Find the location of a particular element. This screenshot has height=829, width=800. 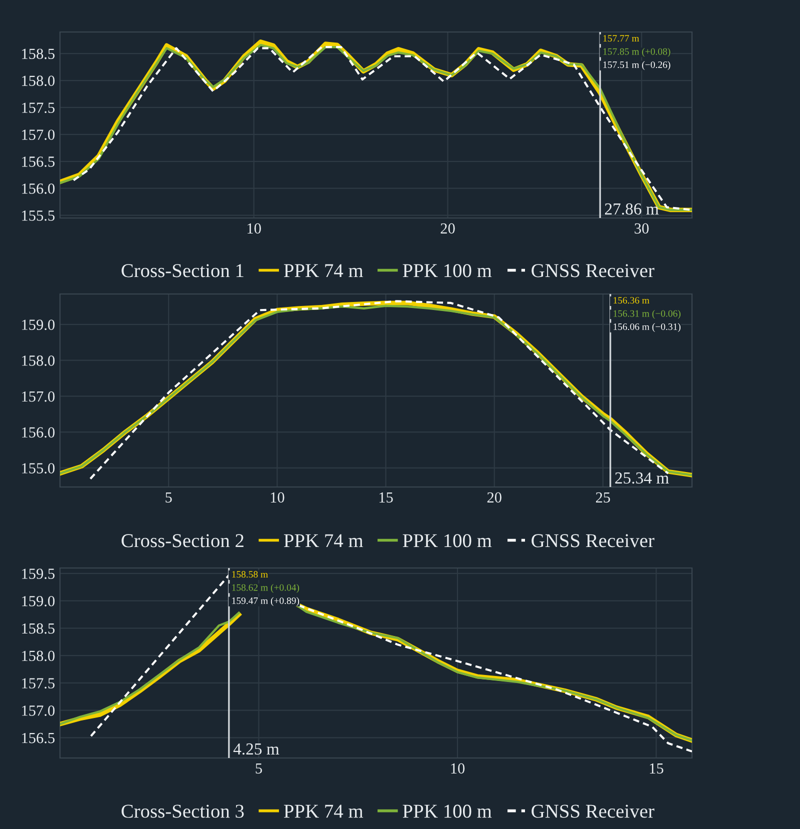

x-tick-label: 25 is located at coordinates (603, 497).